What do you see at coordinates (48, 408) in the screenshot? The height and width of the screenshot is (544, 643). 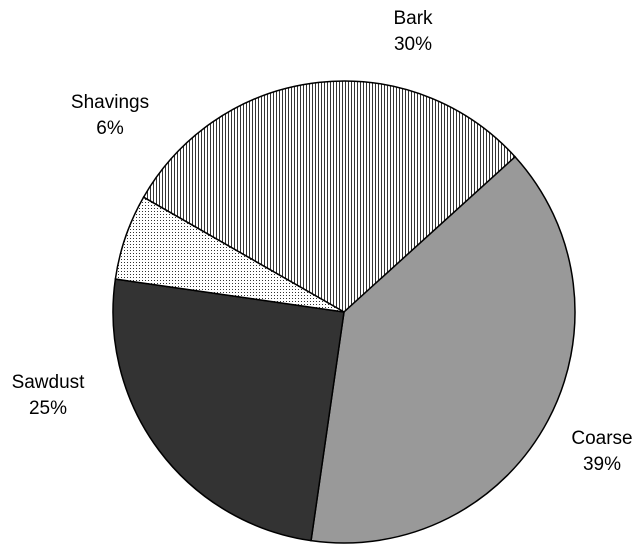 I see `slice-value-sawdust: 25%` at bounding box center [48, 408].